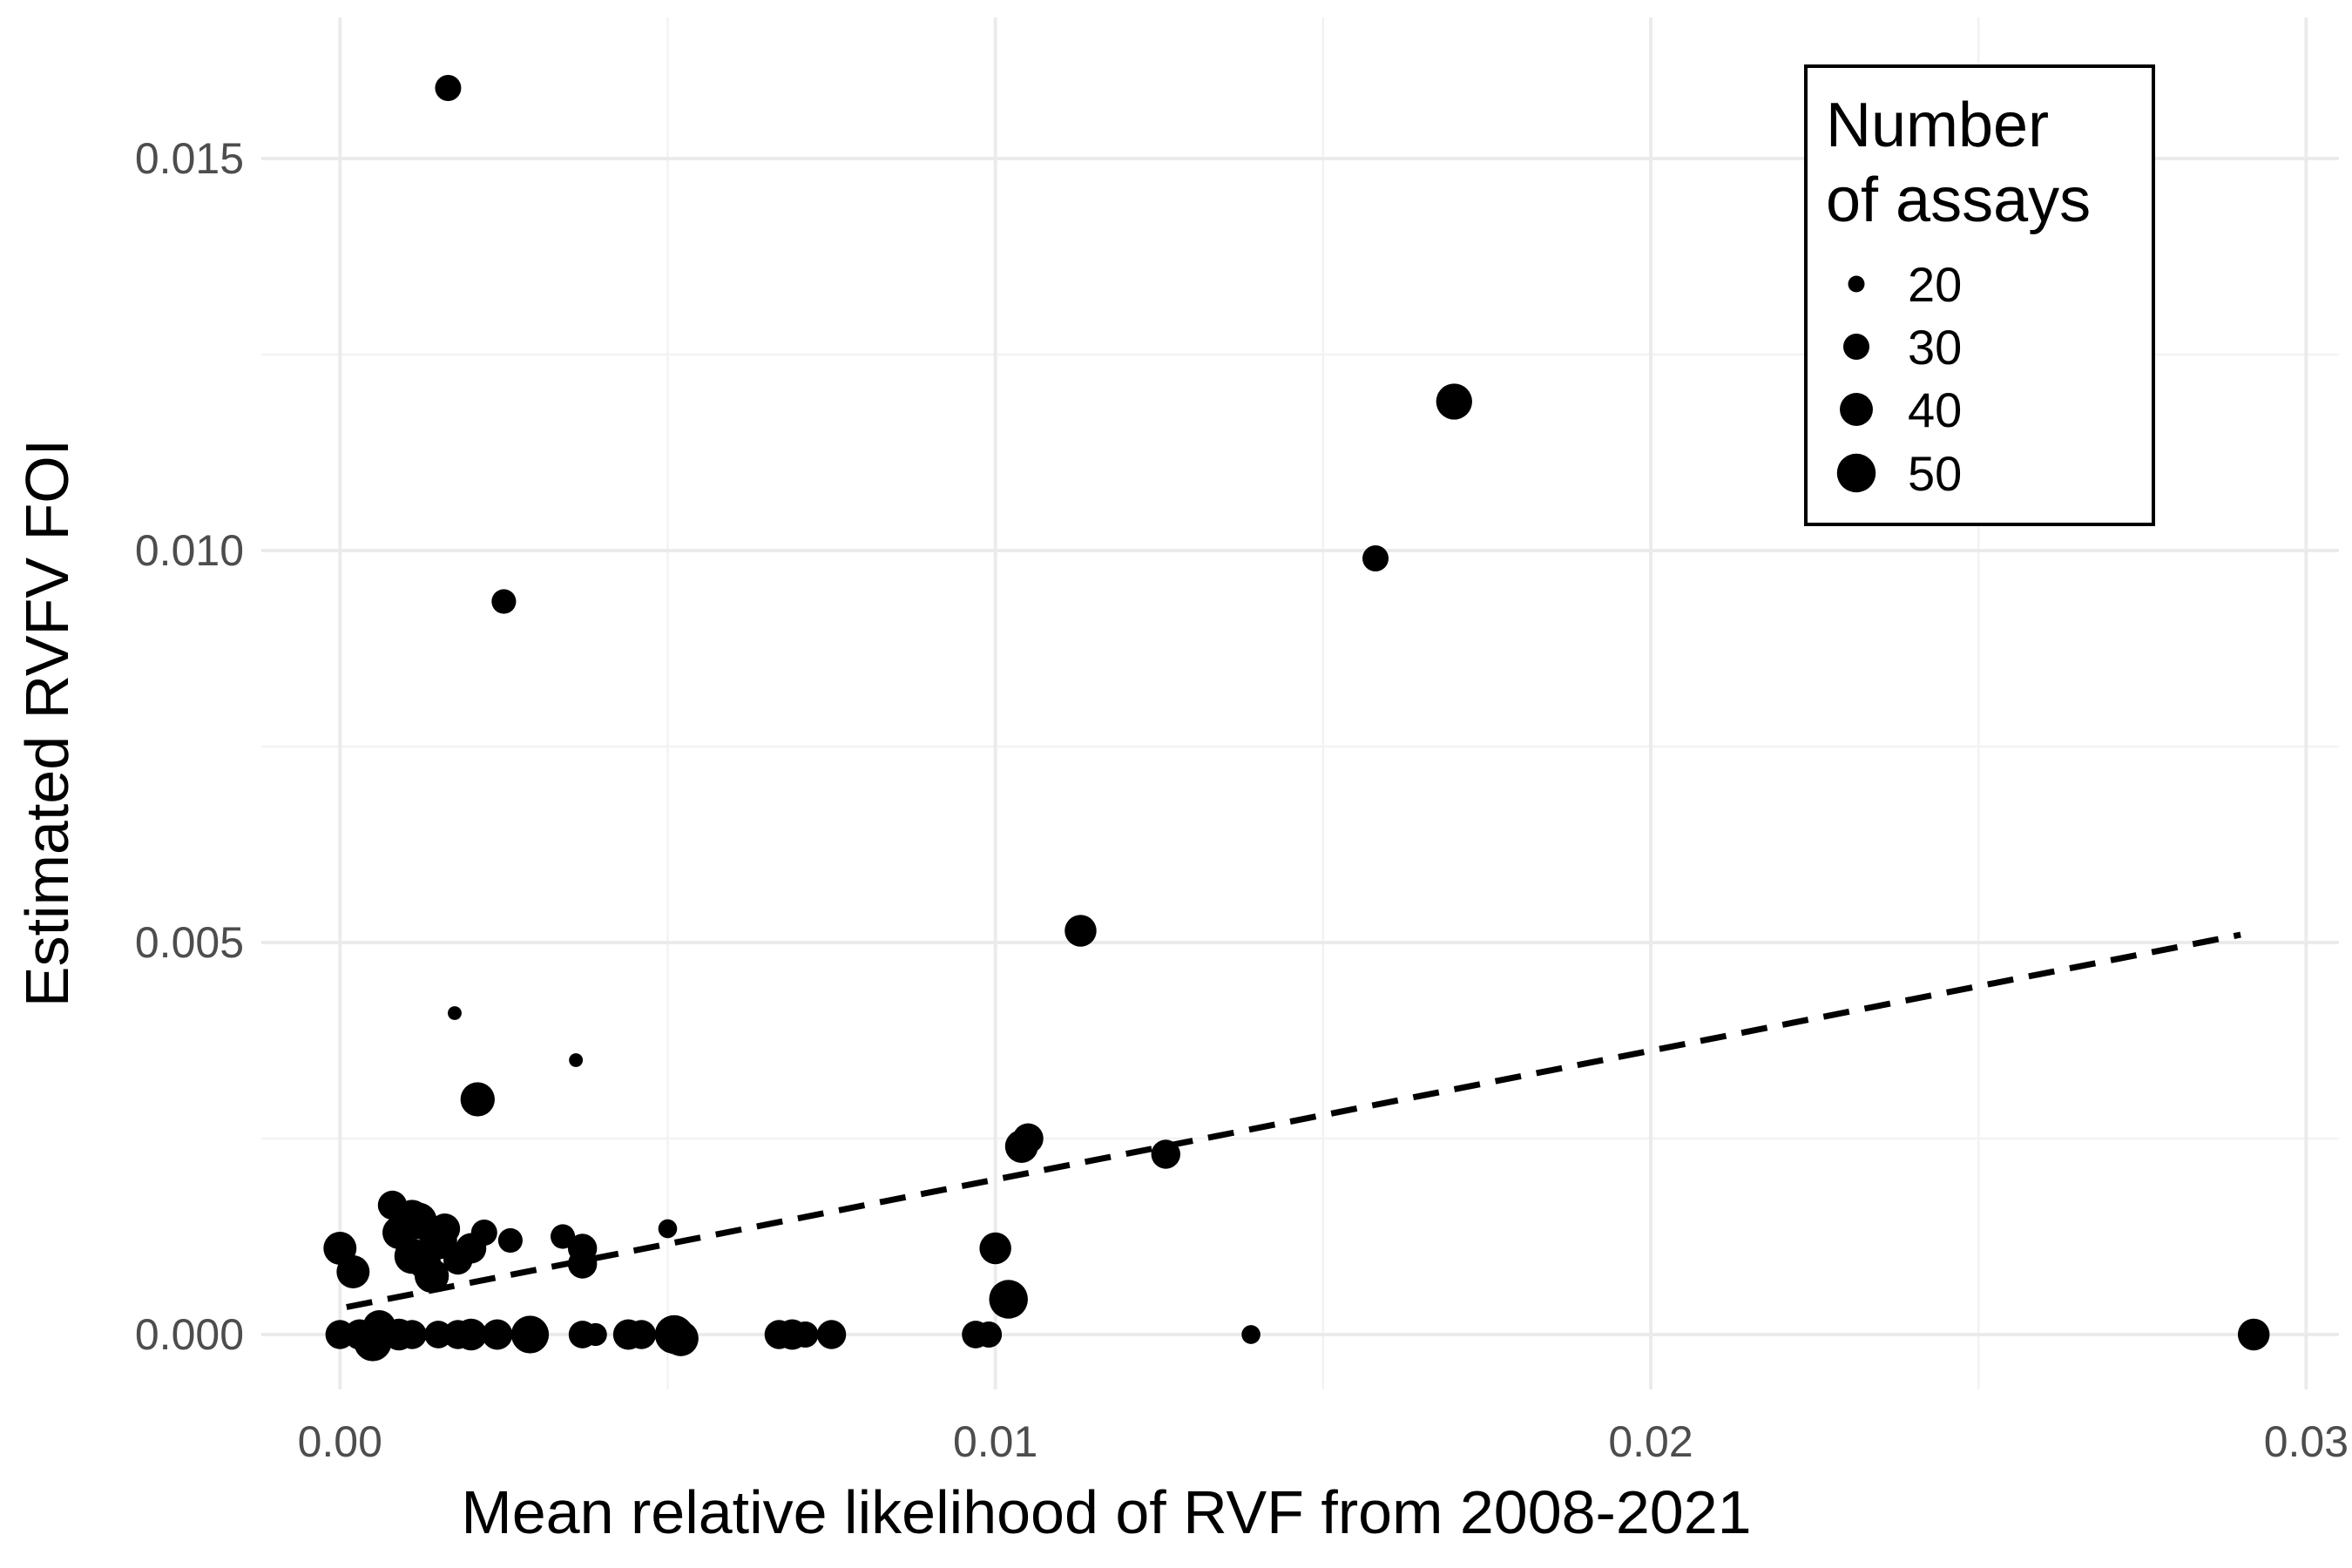 Image resolution: width=2352 pixels, height=1568 pixels. Describe the element at coordinates (189, 550) in the screenshot. I see `y-tick-label: 0.010` at that location.